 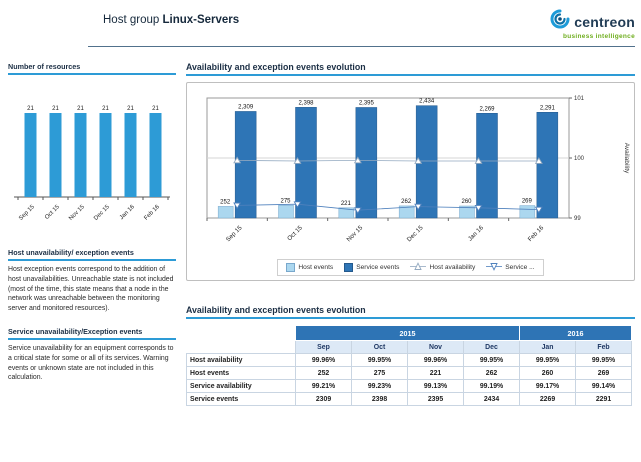 I want to click on table-cell: 252, so click(x=323, y=373).